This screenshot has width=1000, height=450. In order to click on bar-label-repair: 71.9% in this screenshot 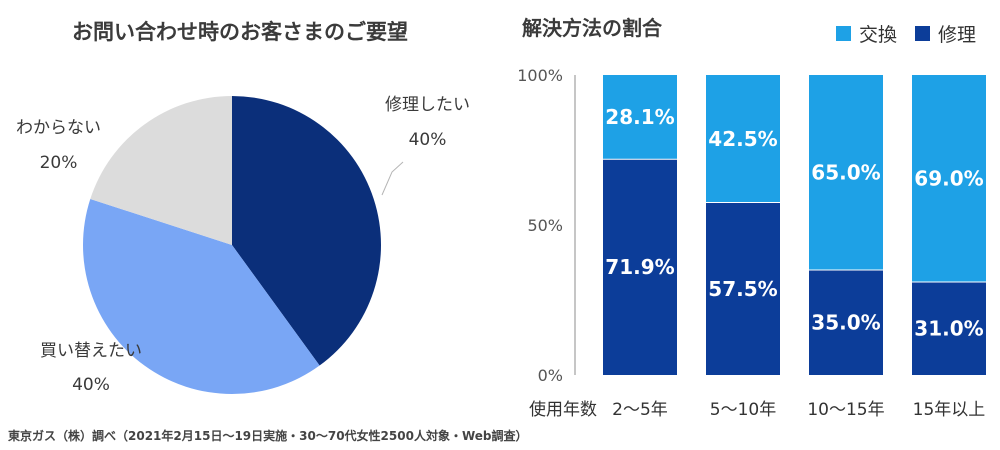, I will do `click(639, 267)`.